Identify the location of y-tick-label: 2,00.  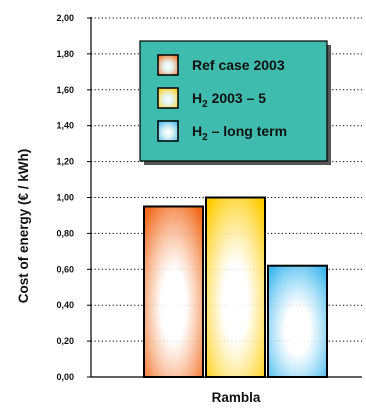
(65, 18).